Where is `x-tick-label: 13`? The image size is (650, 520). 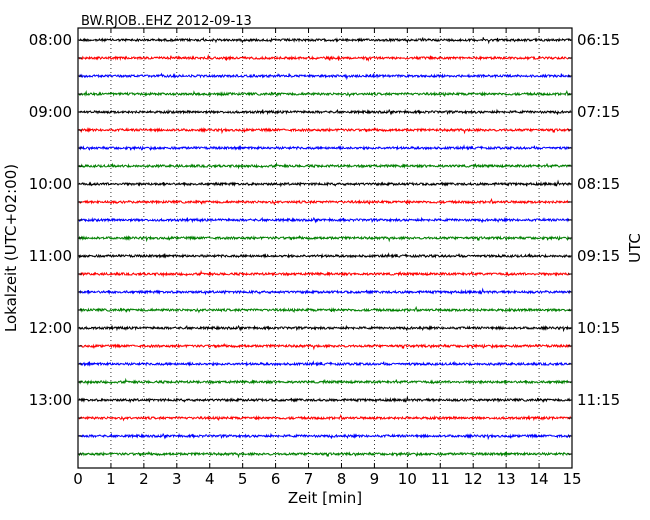 x-tick-label: 13 is located at coordinates (506, 479).